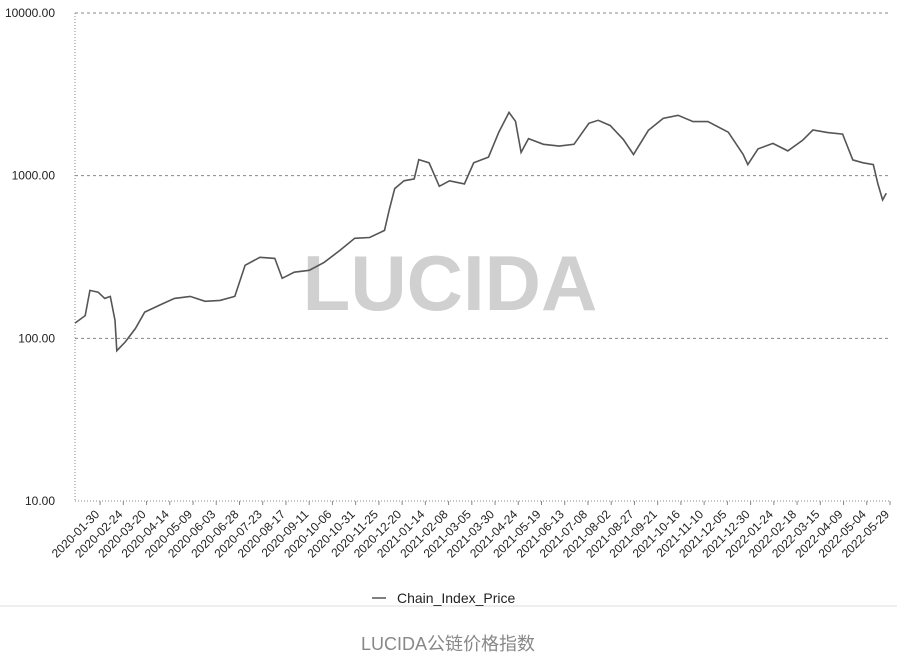 Image resolution: width=897 pixels, height=655 pixels. What do you see at coordinates (448, 644) in the screenshot?
I see `footer: LUCIDA公链价格指数` at bounding box center [448, 644].